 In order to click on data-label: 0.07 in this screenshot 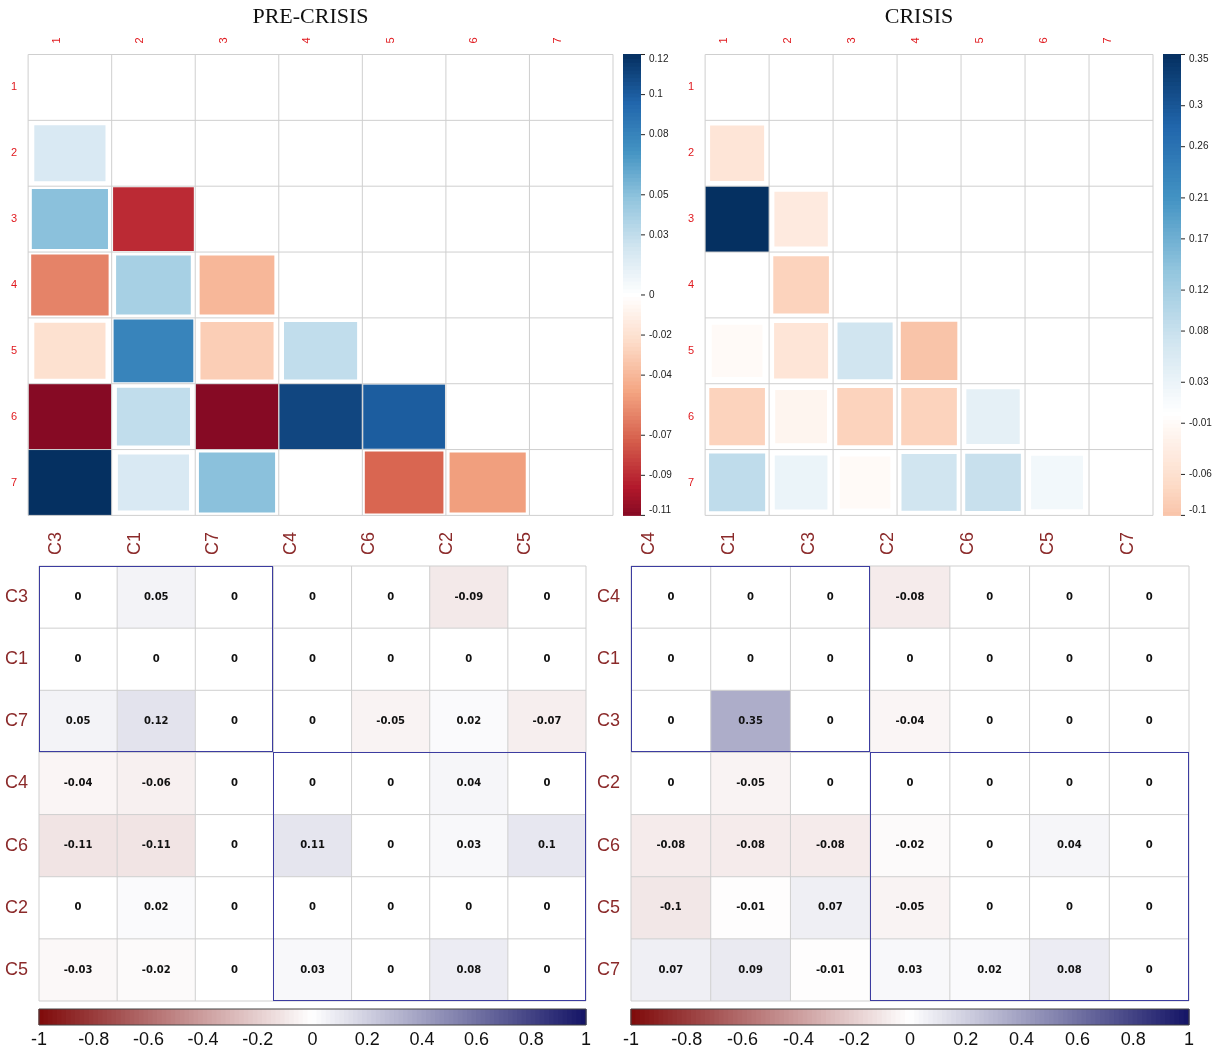, I will do `click(671, 969)`.